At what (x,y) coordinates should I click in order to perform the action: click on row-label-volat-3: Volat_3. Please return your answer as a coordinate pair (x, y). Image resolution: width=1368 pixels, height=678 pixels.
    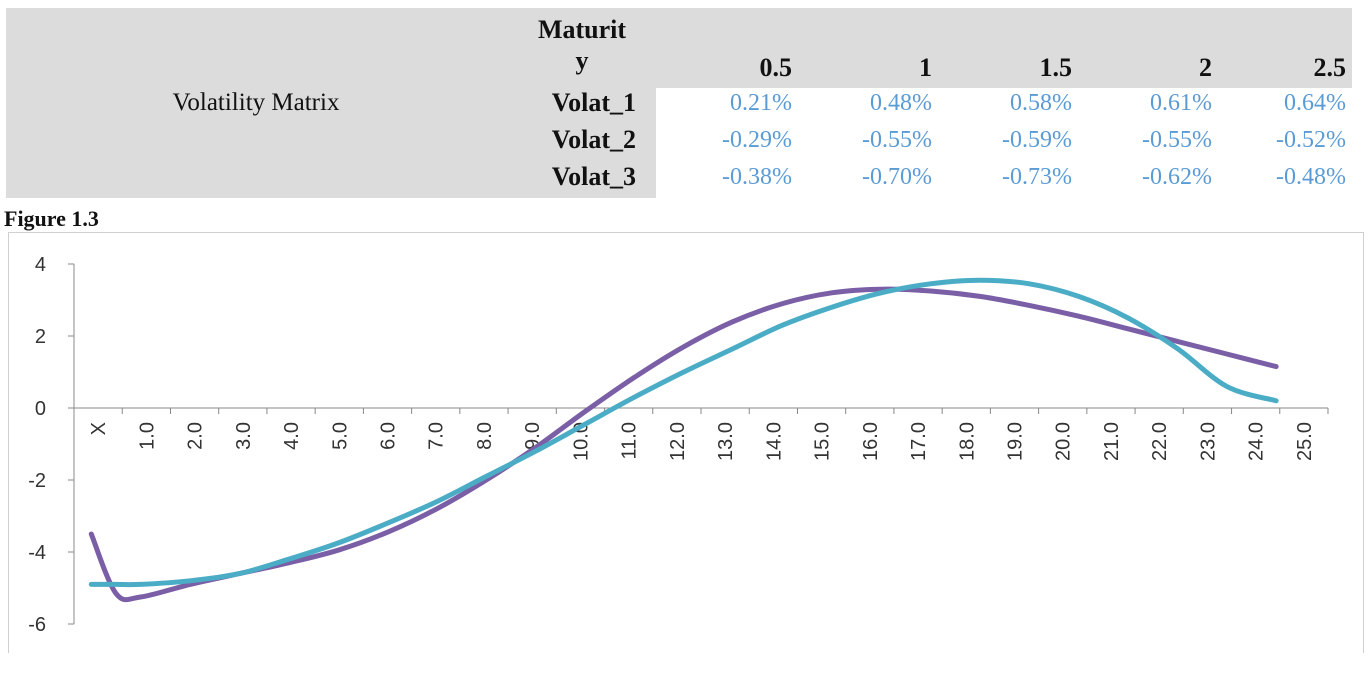
    Looking at the image, I should click on (593, 176).